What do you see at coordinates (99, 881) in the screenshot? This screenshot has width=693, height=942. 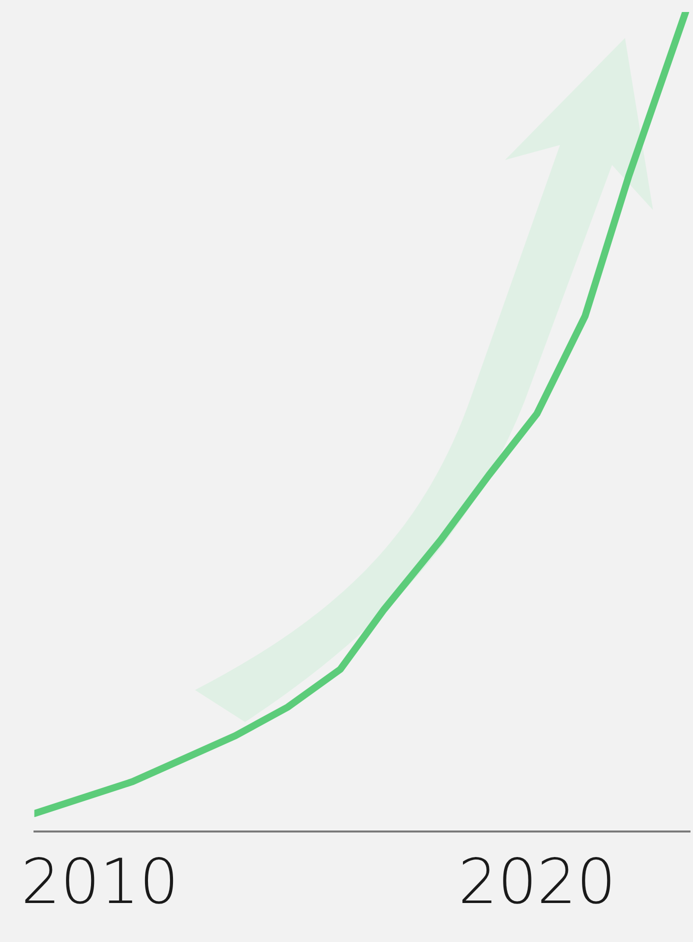 I see `x-tick-label: 2010` at bounding box center [99, 881].